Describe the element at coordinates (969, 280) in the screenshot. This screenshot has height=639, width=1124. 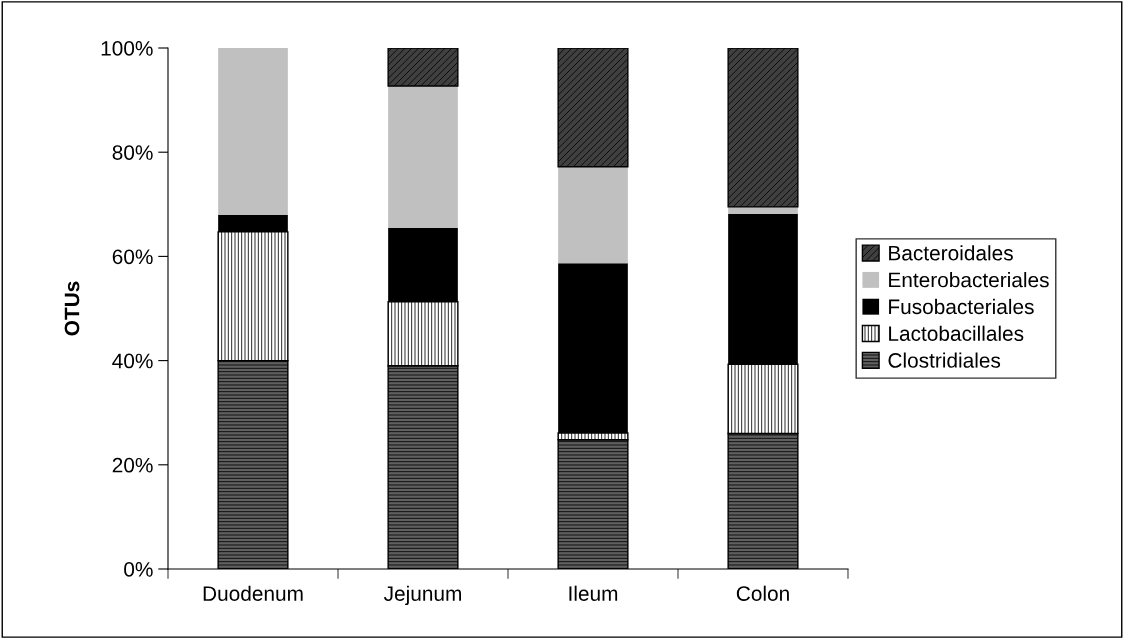
I see `legend-label: Enterobacteriales` at that location.